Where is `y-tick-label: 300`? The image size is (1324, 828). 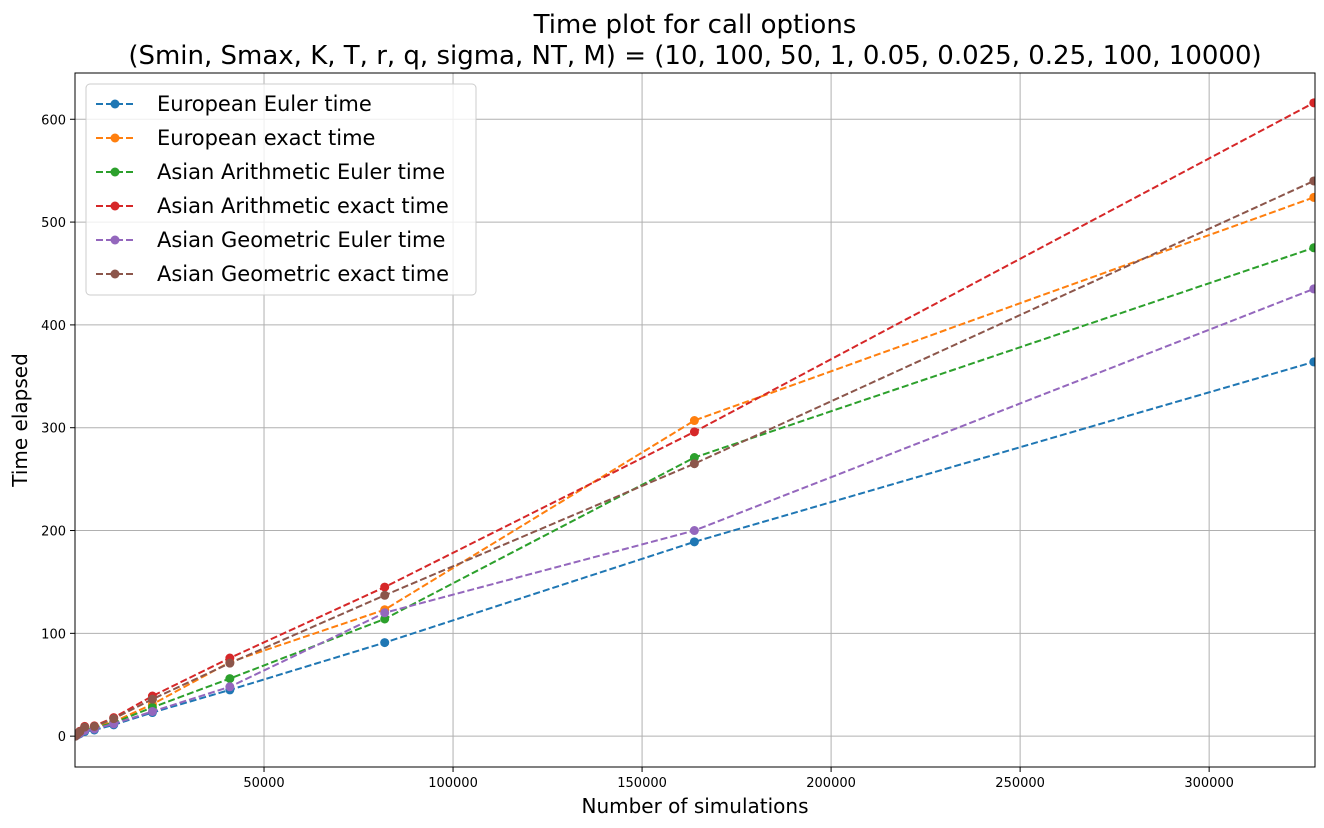
y-tick-label: 300 is located at coordinates (53, 429).